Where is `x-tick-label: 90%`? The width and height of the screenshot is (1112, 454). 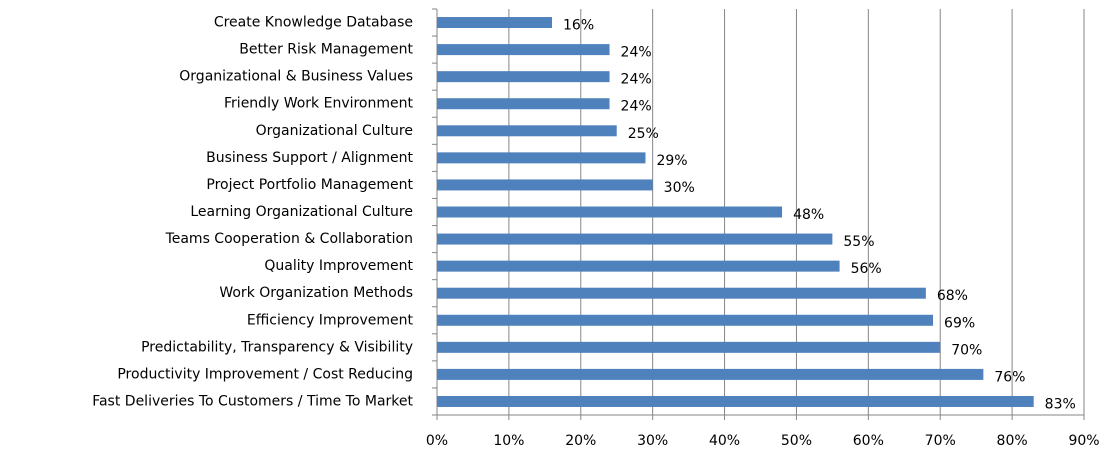
x-tick-label: 90% is located at coordinates (1083, 441).